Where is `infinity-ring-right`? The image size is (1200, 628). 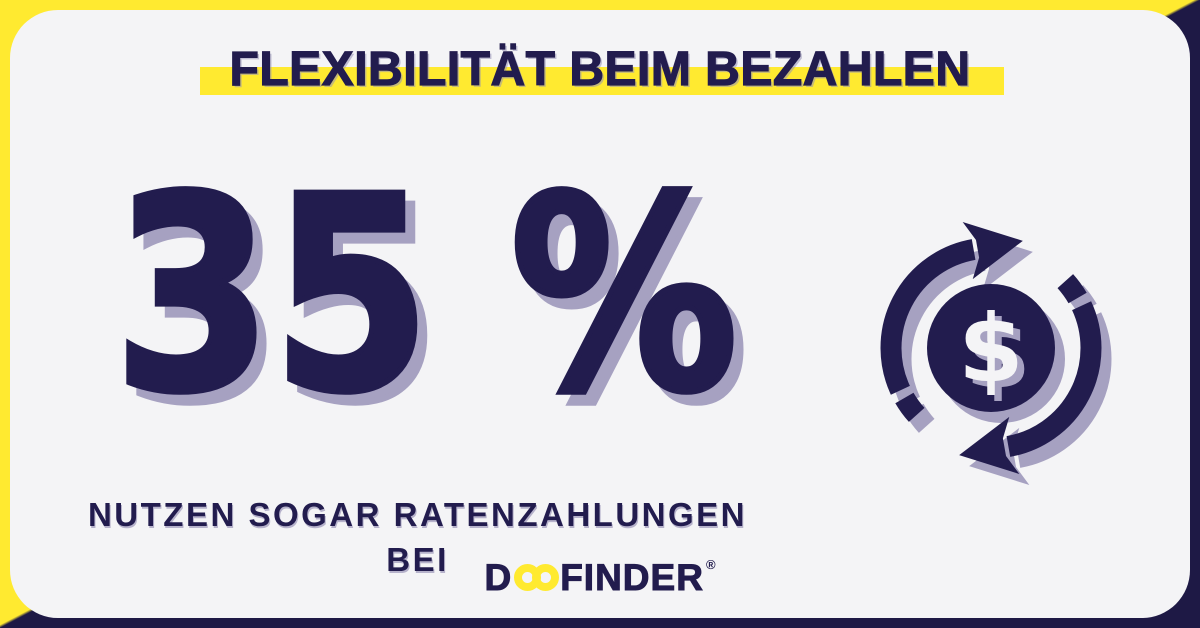
infinity-ring-right is located at coordinates (546, 577).